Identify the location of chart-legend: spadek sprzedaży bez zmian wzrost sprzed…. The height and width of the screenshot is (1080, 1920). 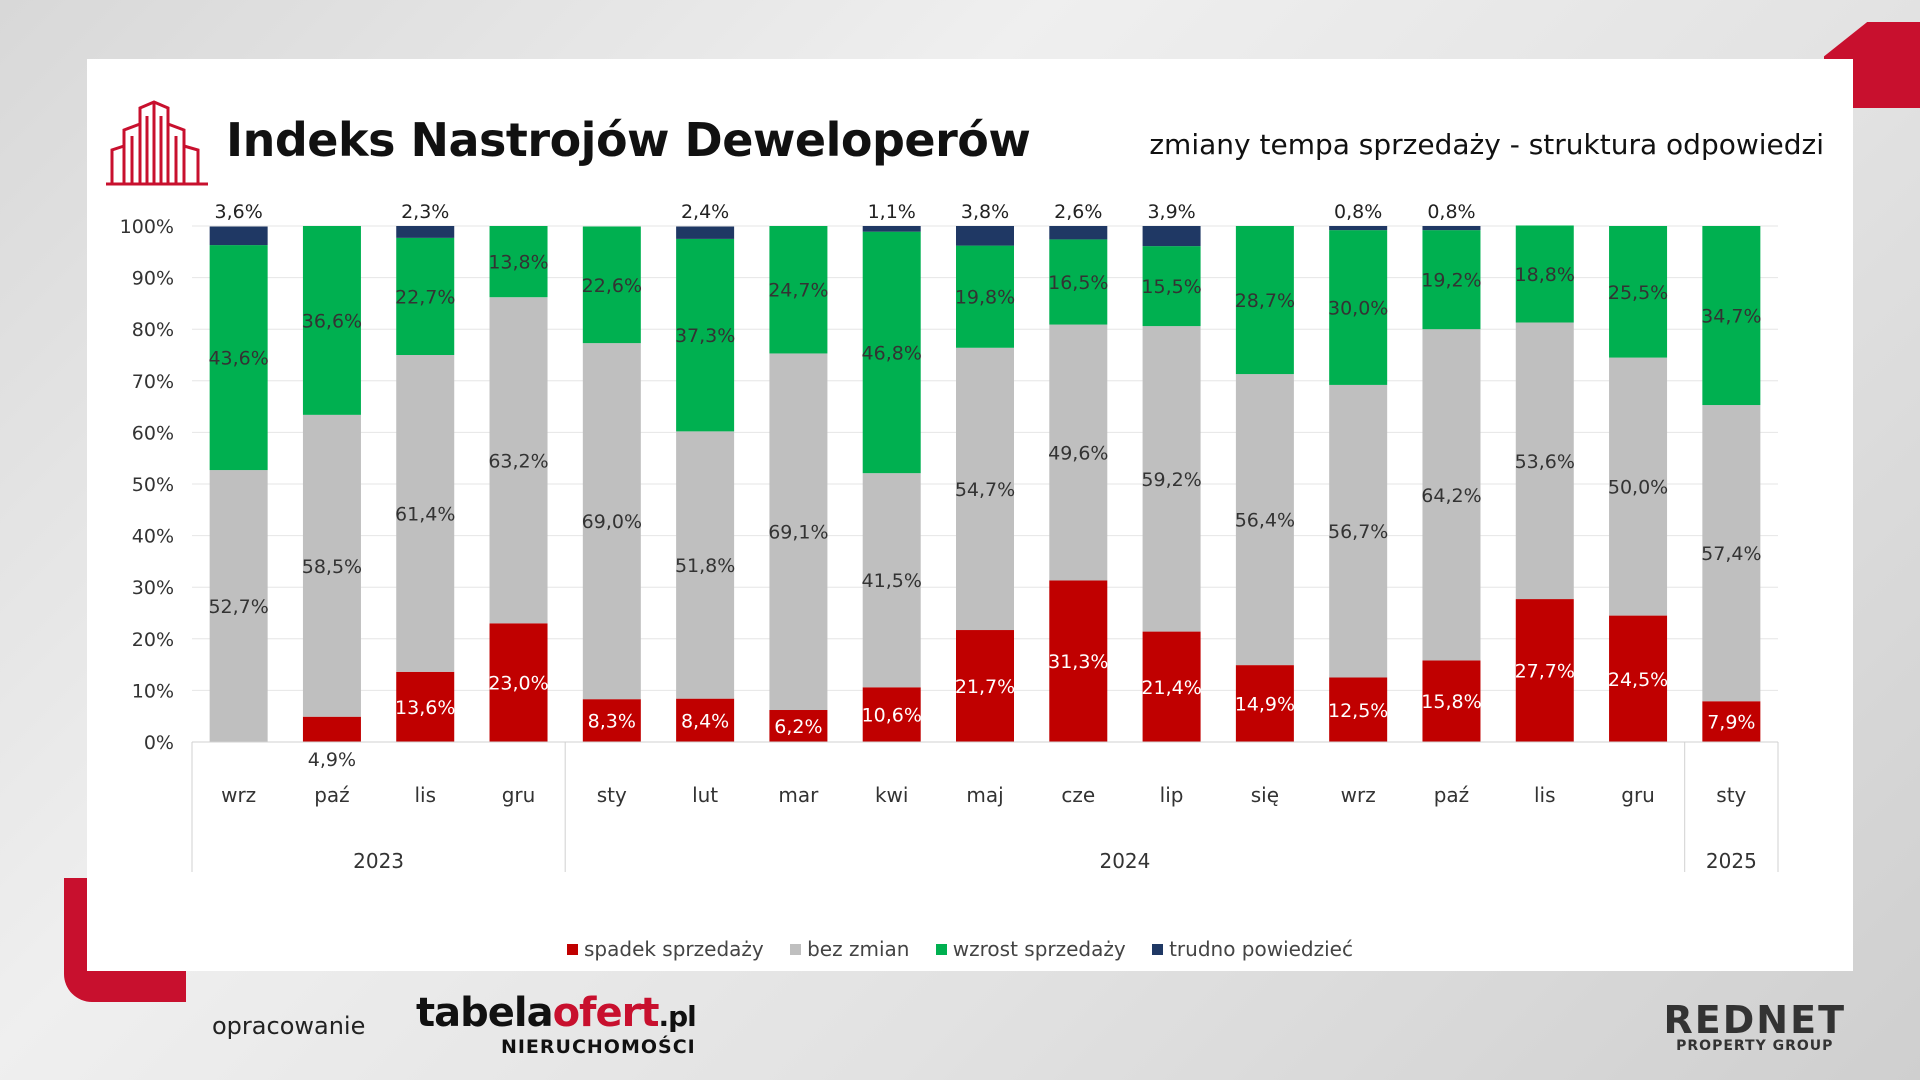
(960, 949).